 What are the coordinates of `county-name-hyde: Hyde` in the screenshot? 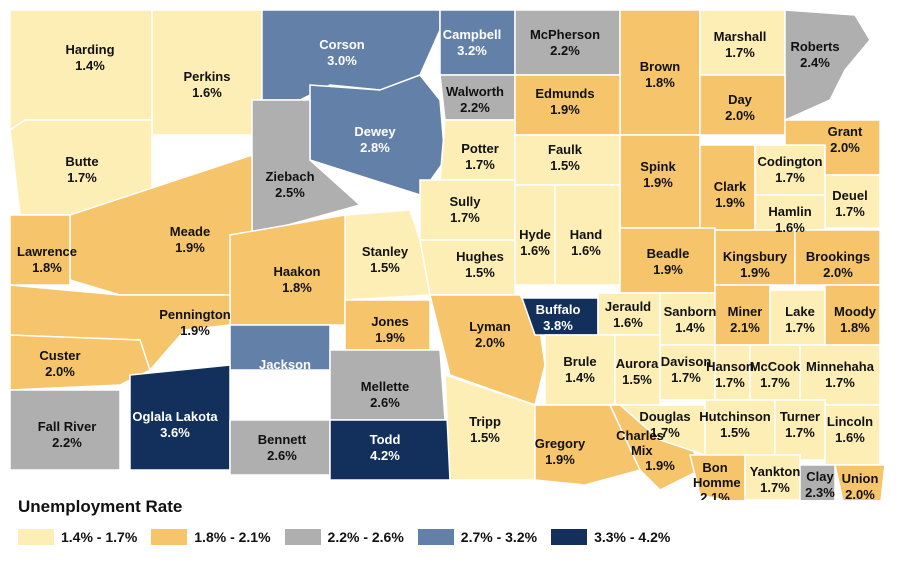 It's located at (535, 234).